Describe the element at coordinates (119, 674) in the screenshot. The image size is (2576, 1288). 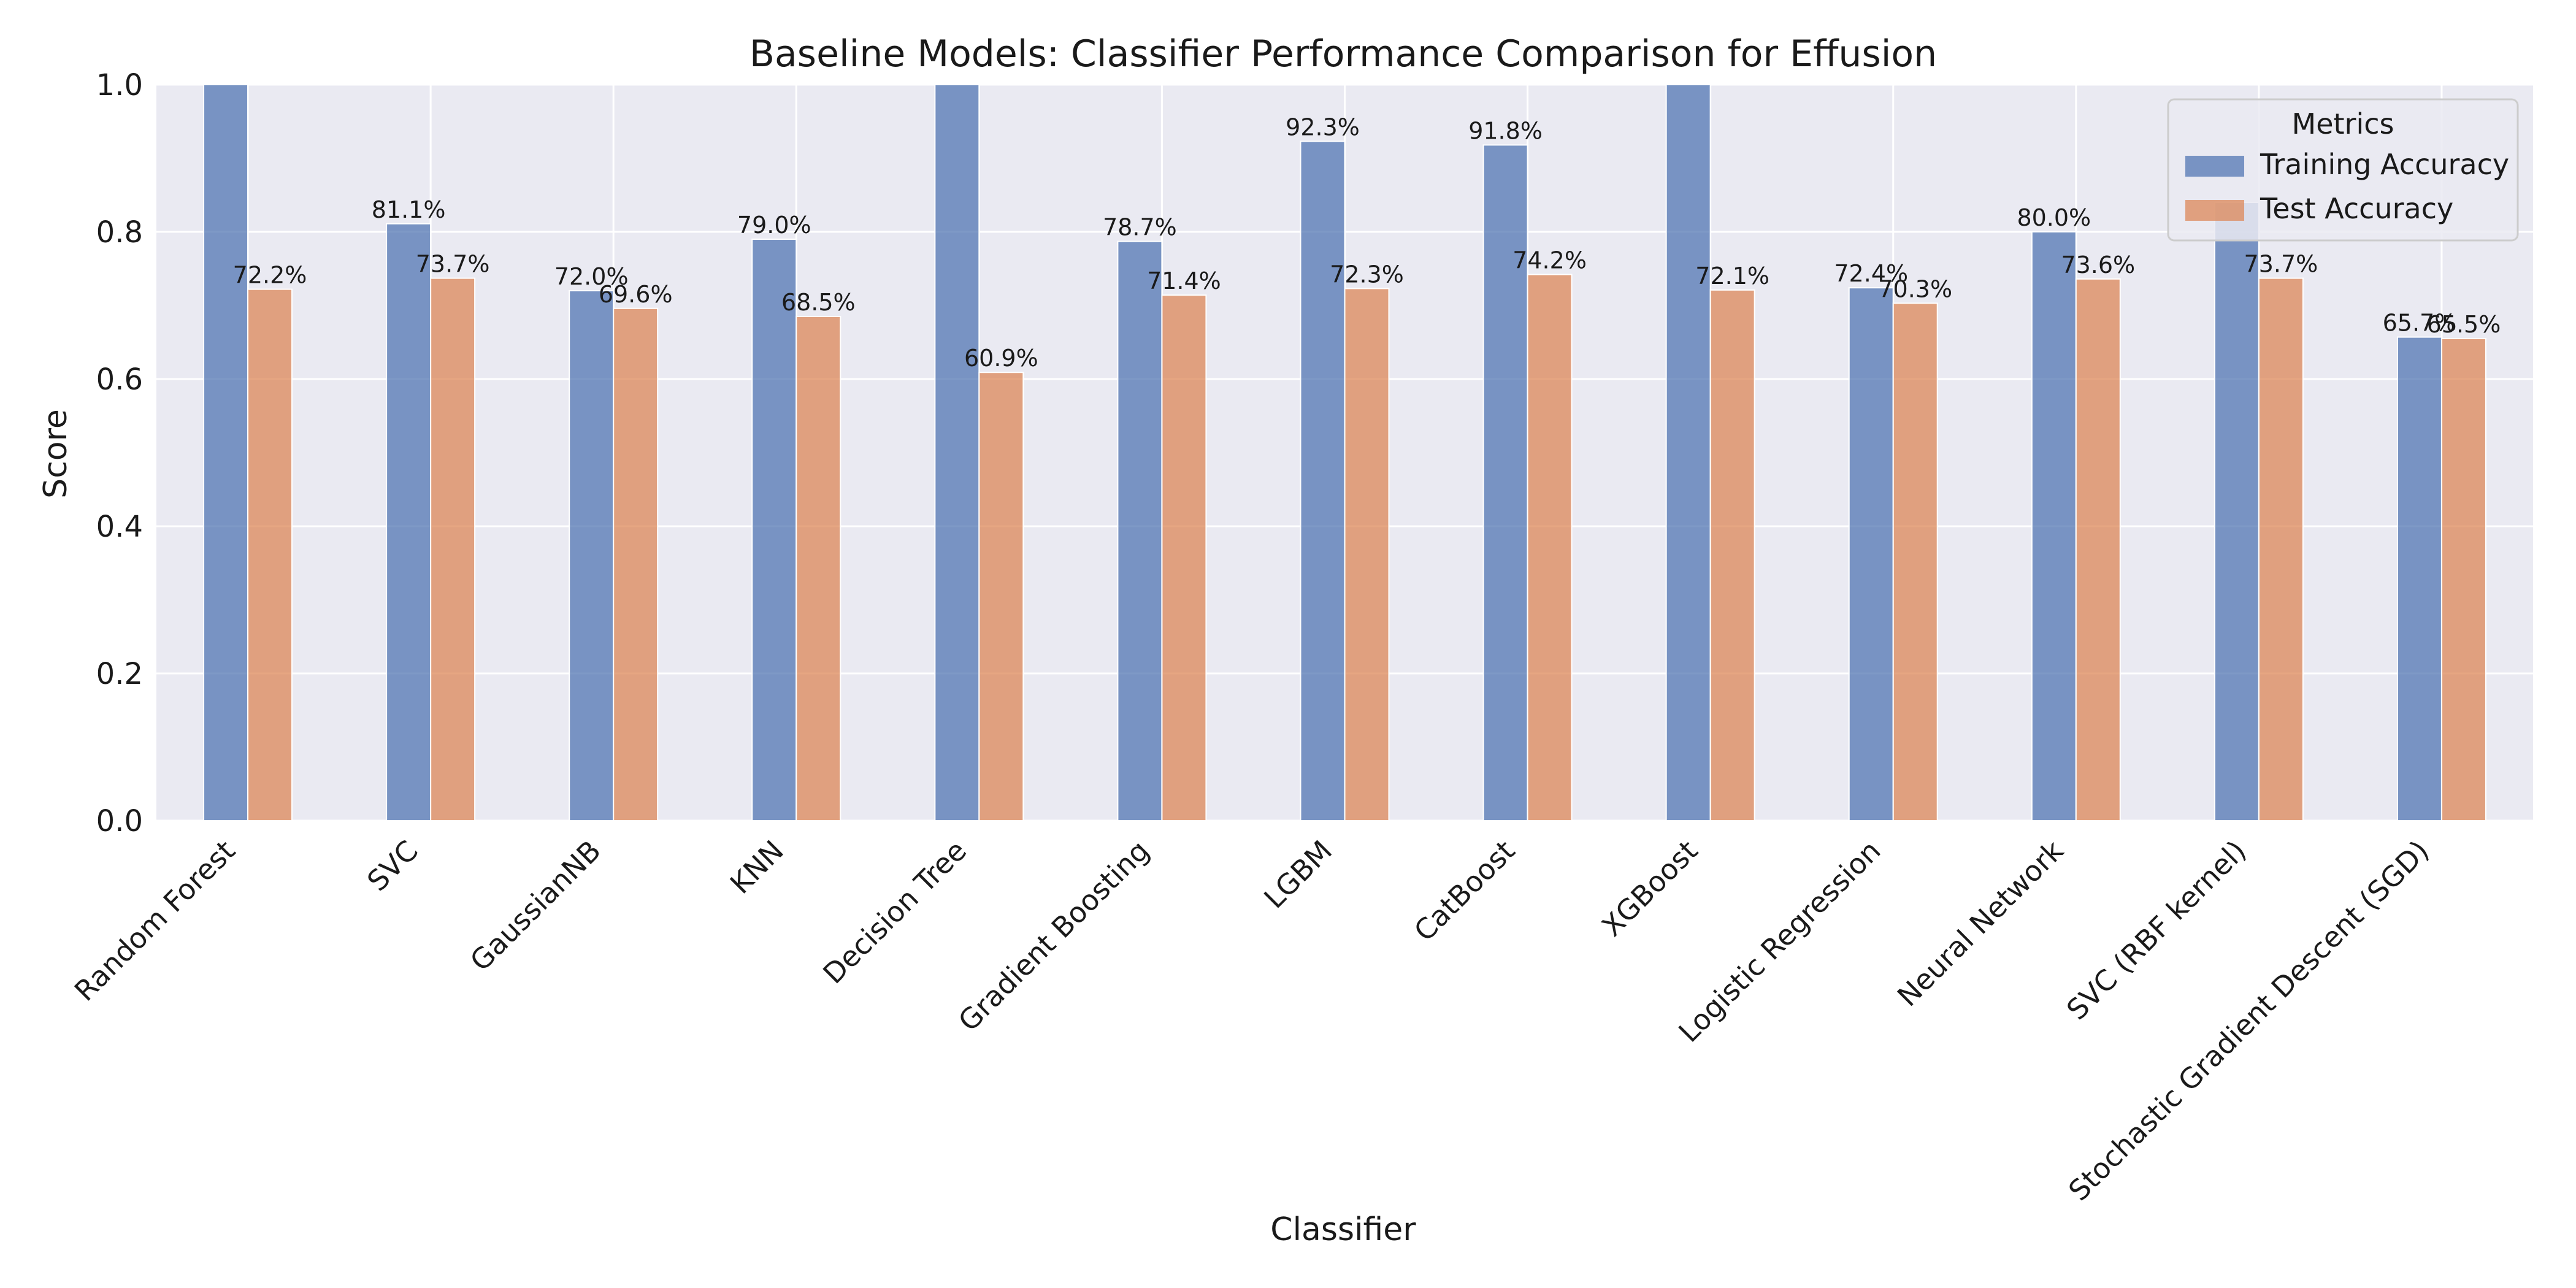
I see `y-tick-label: 0.2` at that location.